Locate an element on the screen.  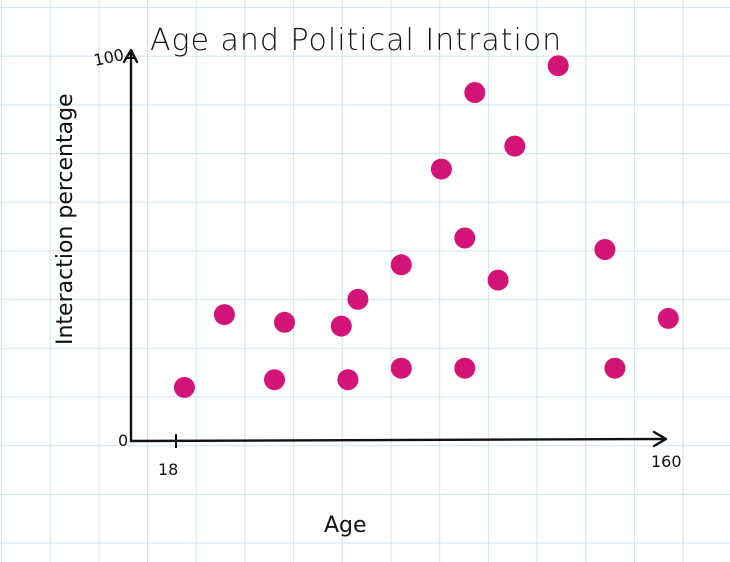
x-tick-label-160: 160 is located at coordinates (666, 461).